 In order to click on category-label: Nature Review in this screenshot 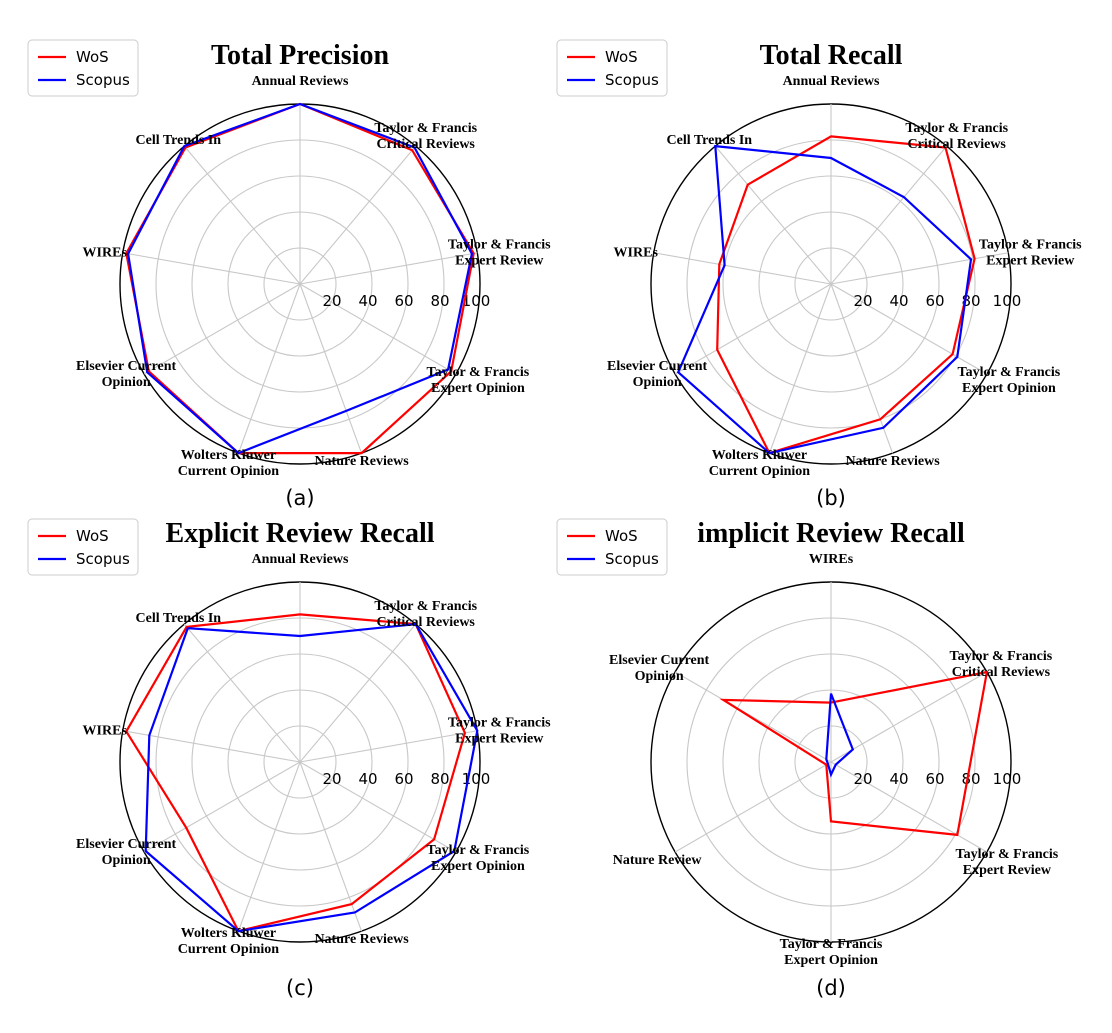, I will do `click(658, 860)`.